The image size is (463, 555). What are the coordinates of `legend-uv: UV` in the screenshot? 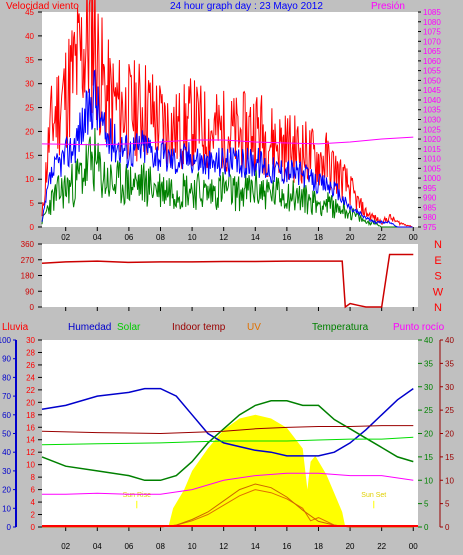 It's located at (254, 327).